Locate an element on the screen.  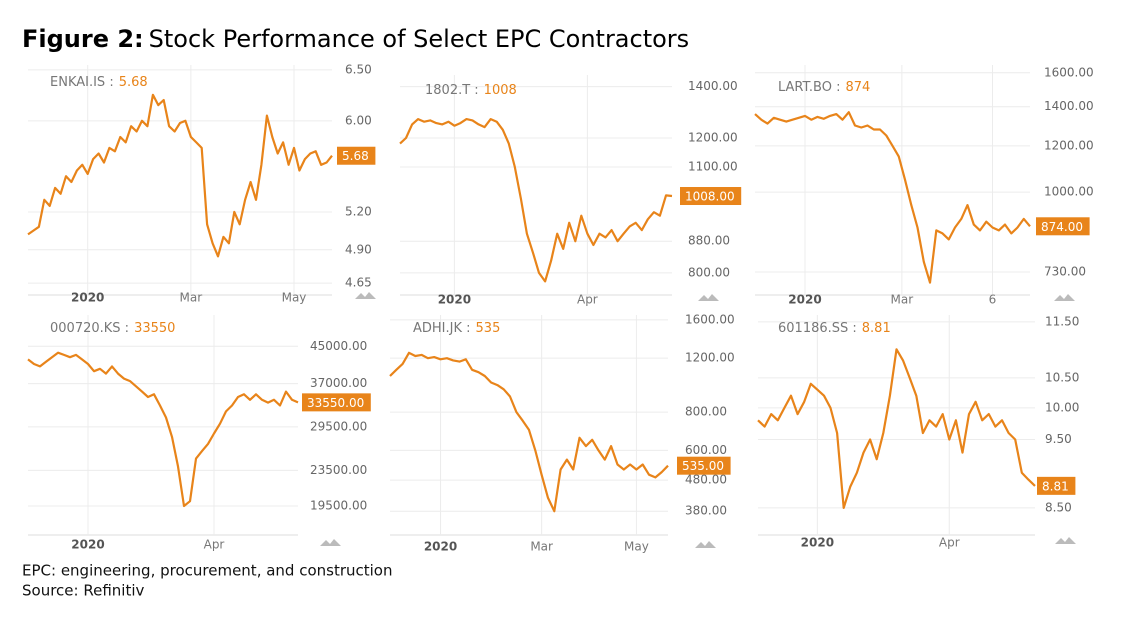
series-header: ENKAI.IS : 5.68 is located at coordinates (99, 82).